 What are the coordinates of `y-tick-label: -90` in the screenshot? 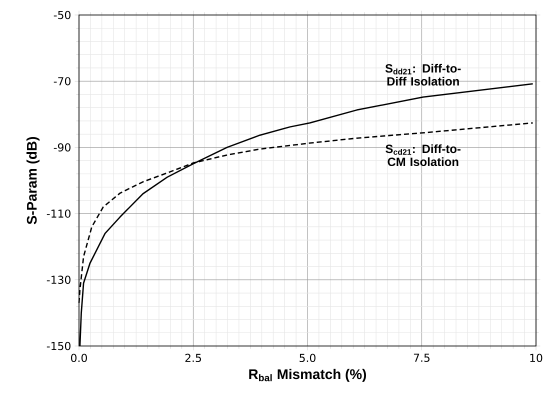 It's located at (62, 147).